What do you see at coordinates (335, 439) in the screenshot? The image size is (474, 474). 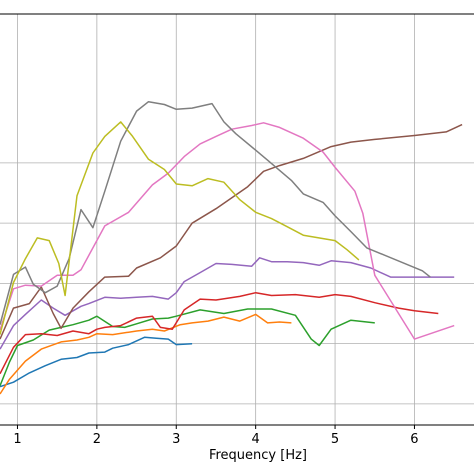 I see `x-tick-label-5: 5` at bounding box center [335, 439].